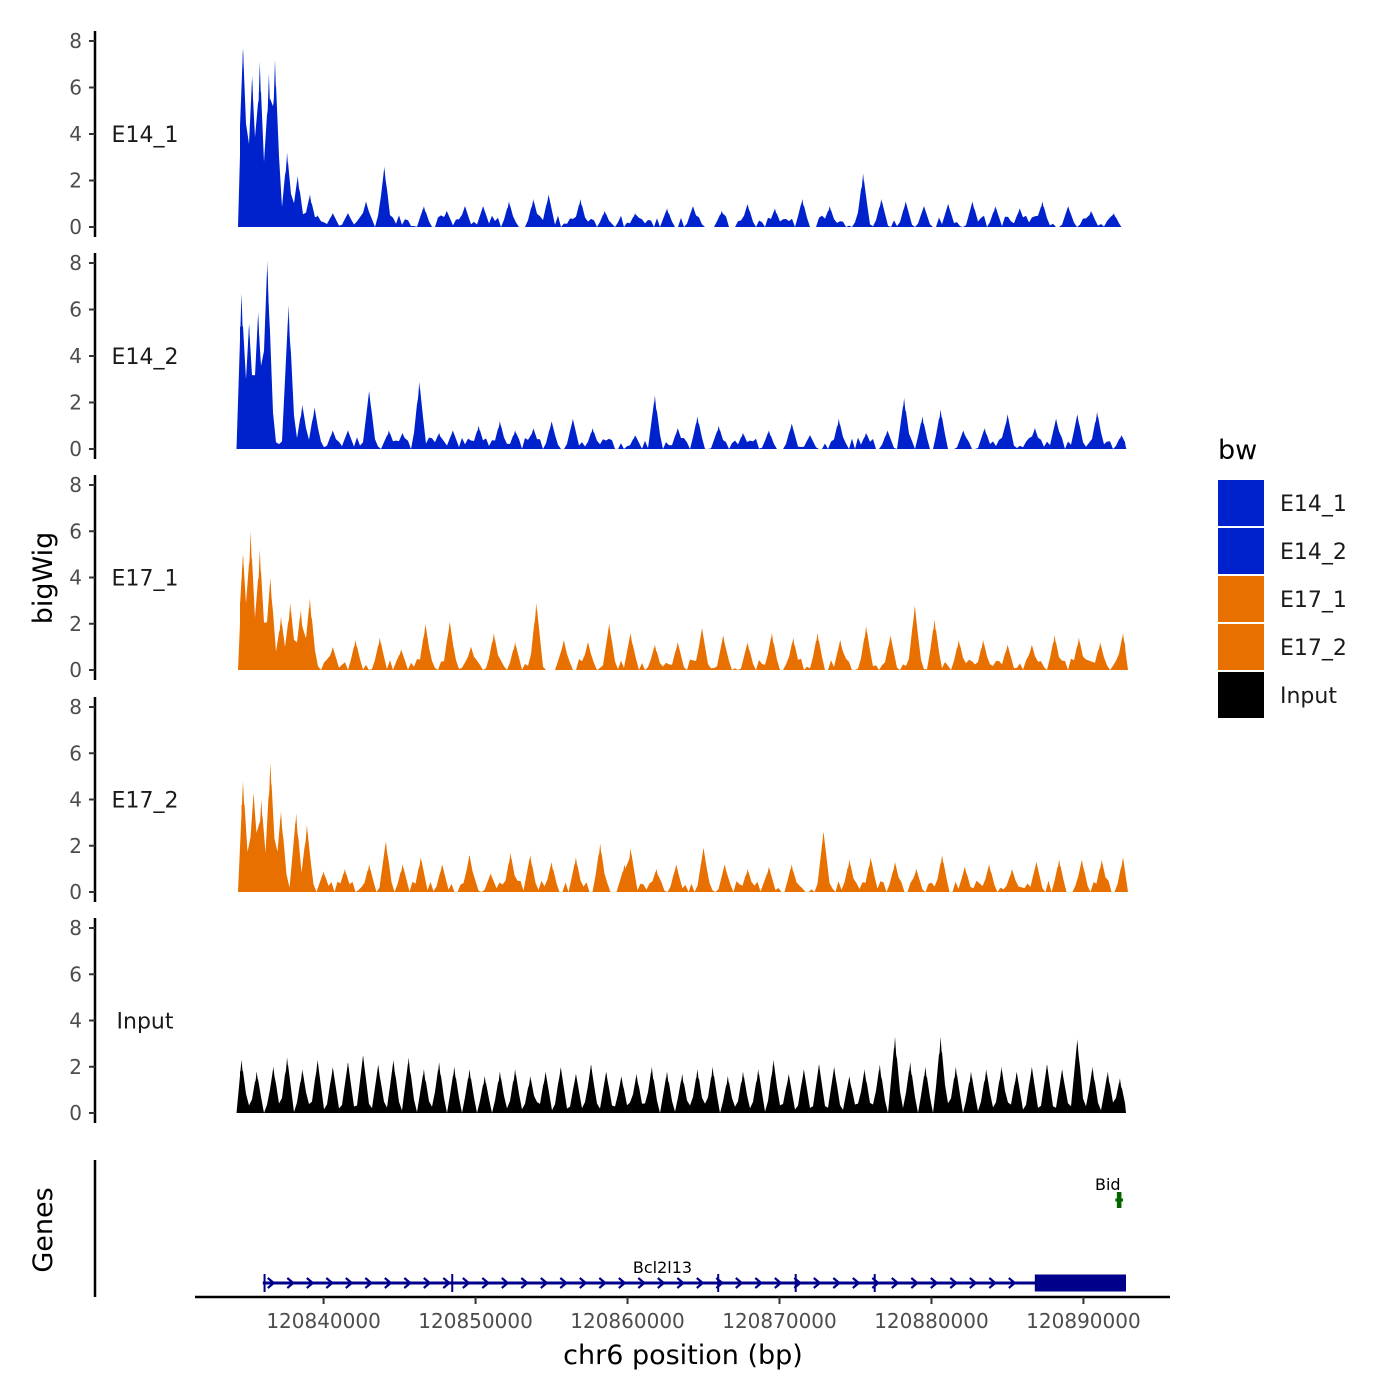  I want to click on legend-swatch, so click(1241, 551).